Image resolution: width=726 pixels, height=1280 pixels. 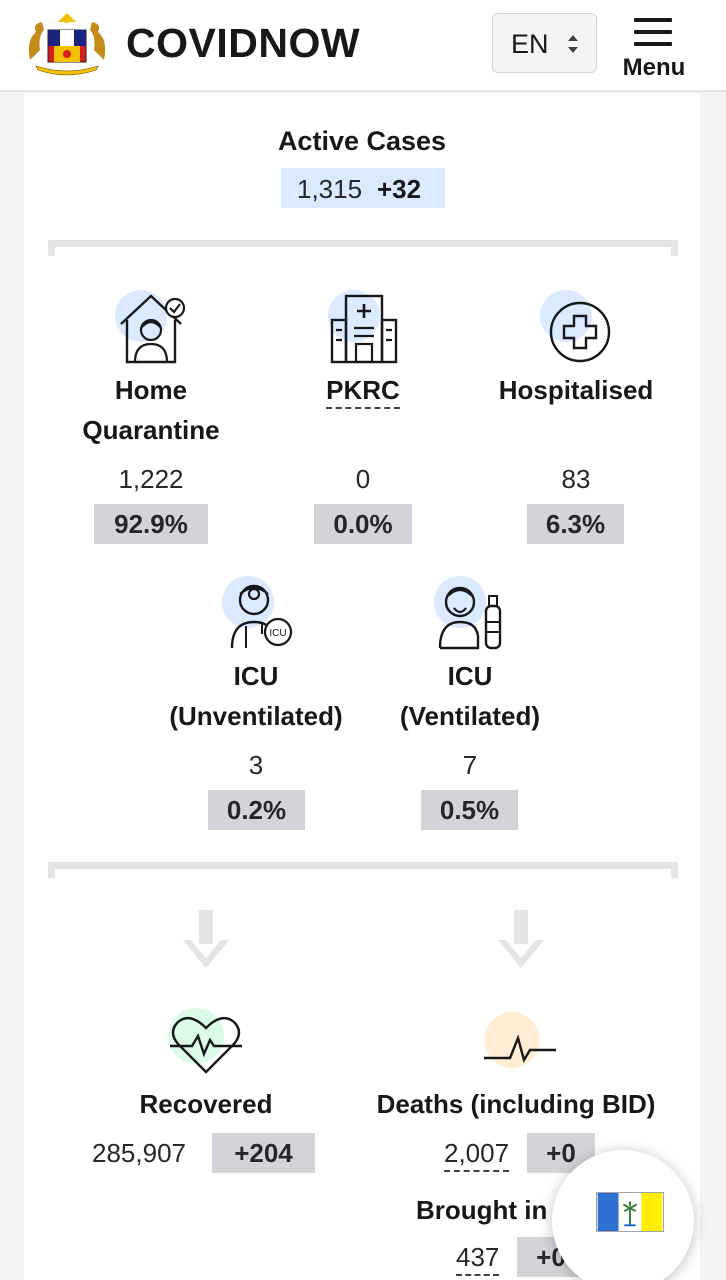 What do you see at coordinates (363, 46) in the screenshot?
I see `top-nav: COVIDNOW EN Menu` at bounding box center [363, 46].